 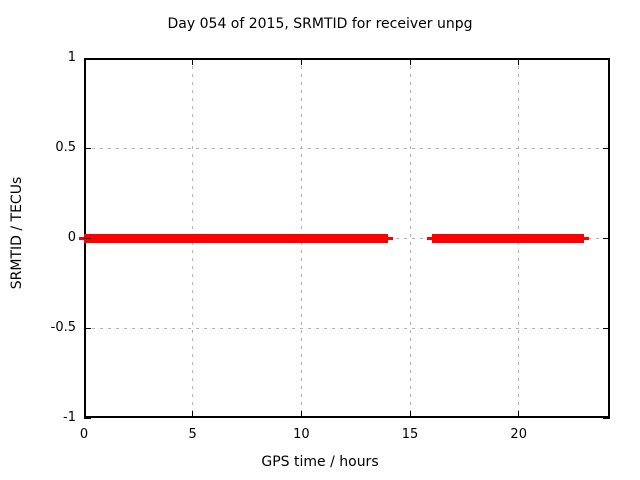 I want to click on x-axis-label: GPS time / hours, so click(x=320, y=462).